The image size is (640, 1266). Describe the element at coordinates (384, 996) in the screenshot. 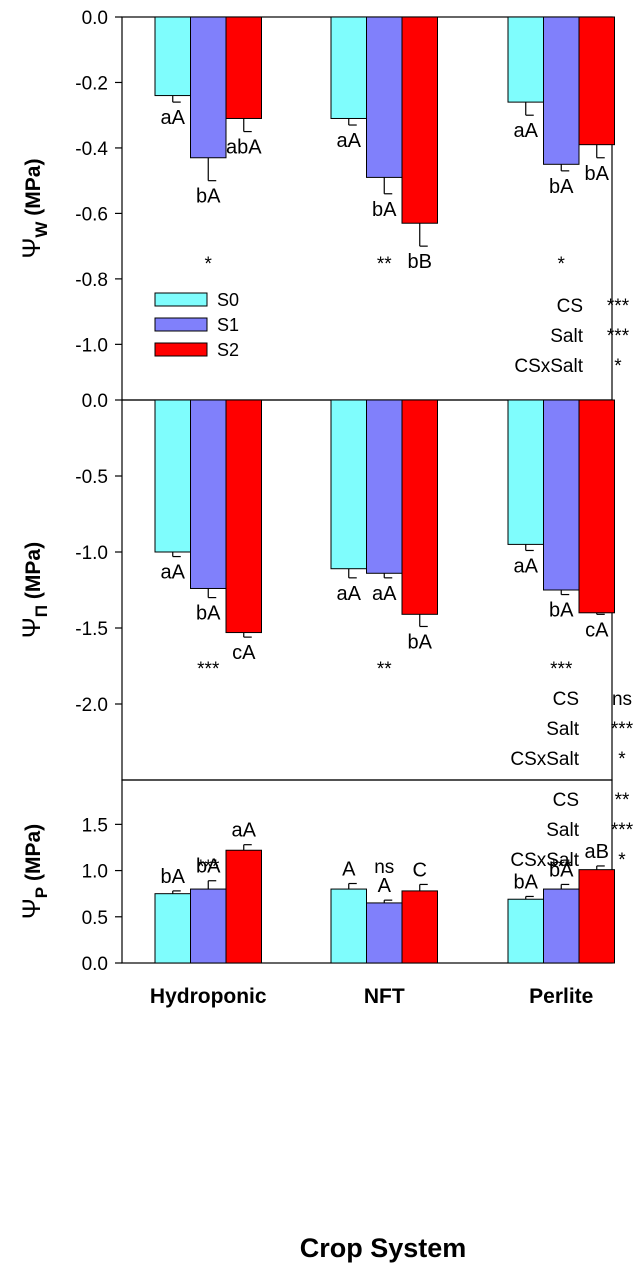

I see `category-label-nft: NFT` at that location.